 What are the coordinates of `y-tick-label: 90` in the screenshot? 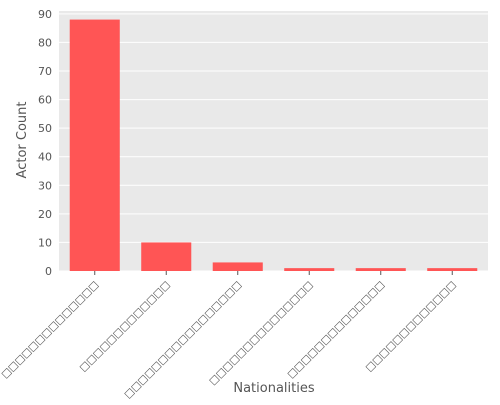 It's located at (45, 14).